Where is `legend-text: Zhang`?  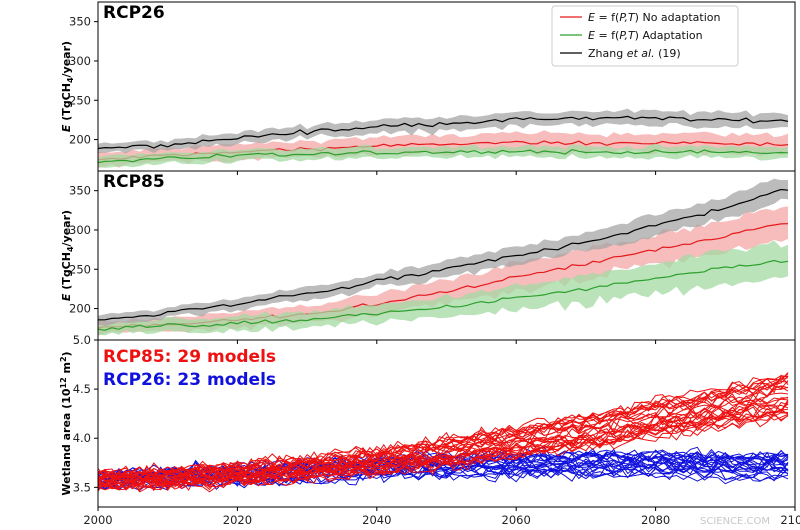
legend-text: Zhang is located at coordinates (607, 53).